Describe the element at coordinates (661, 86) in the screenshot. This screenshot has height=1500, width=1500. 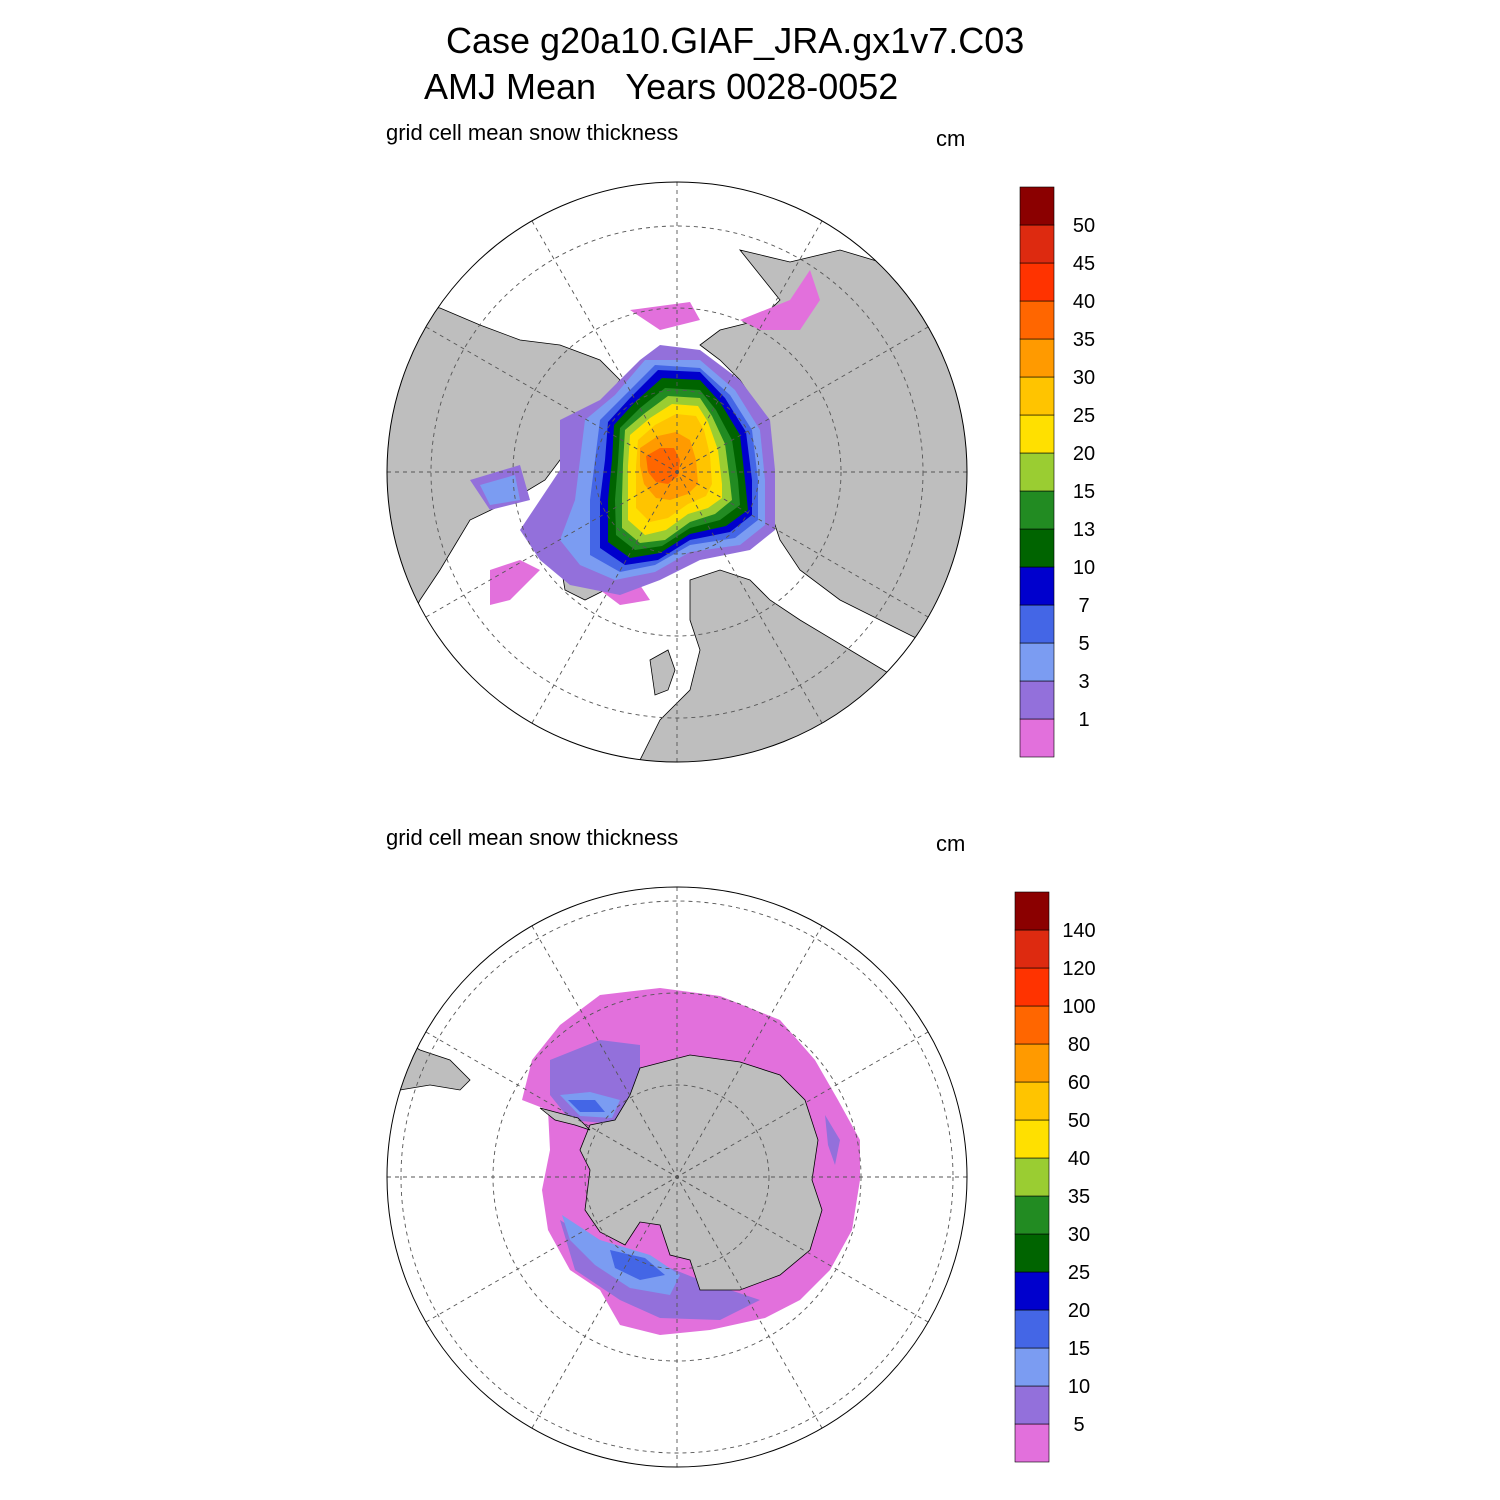
I see `figure-subtitle: AMJ Mean Years 0028-0052` at that location.